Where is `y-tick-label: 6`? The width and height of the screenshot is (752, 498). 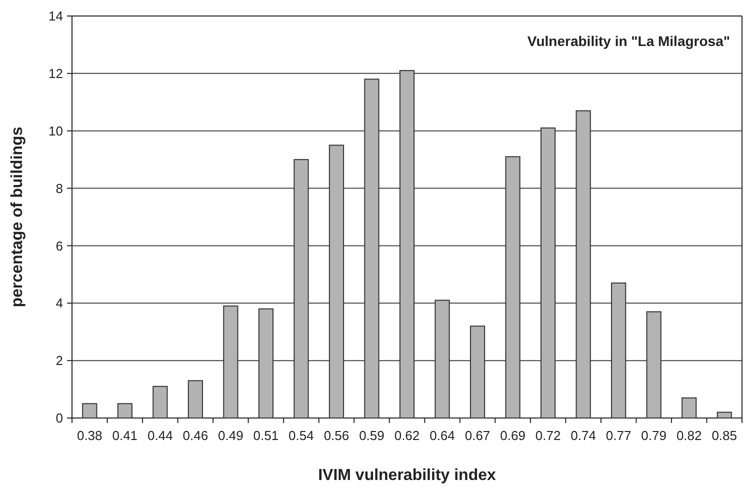 y-tick-label: 6 is located at coordinates (59, 246).